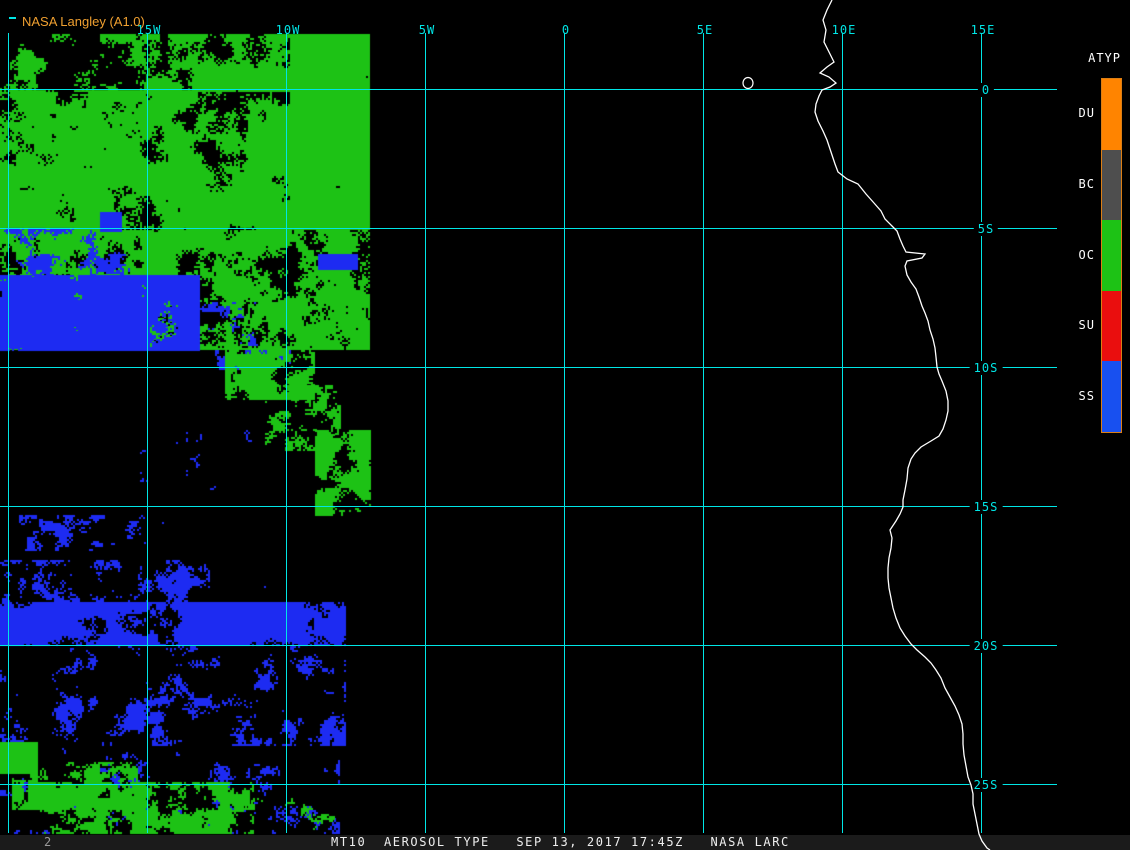 The image size is (1130, 850). Describe the element at coordinates (986, 229) in the screenshot. I see `lat-tick-label: 5S` at that location.